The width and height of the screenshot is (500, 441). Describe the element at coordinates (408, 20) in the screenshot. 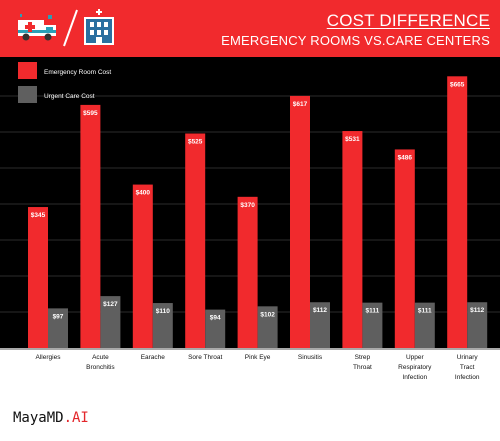

I see `chart-title: COST DIFFERENCE` at that location.